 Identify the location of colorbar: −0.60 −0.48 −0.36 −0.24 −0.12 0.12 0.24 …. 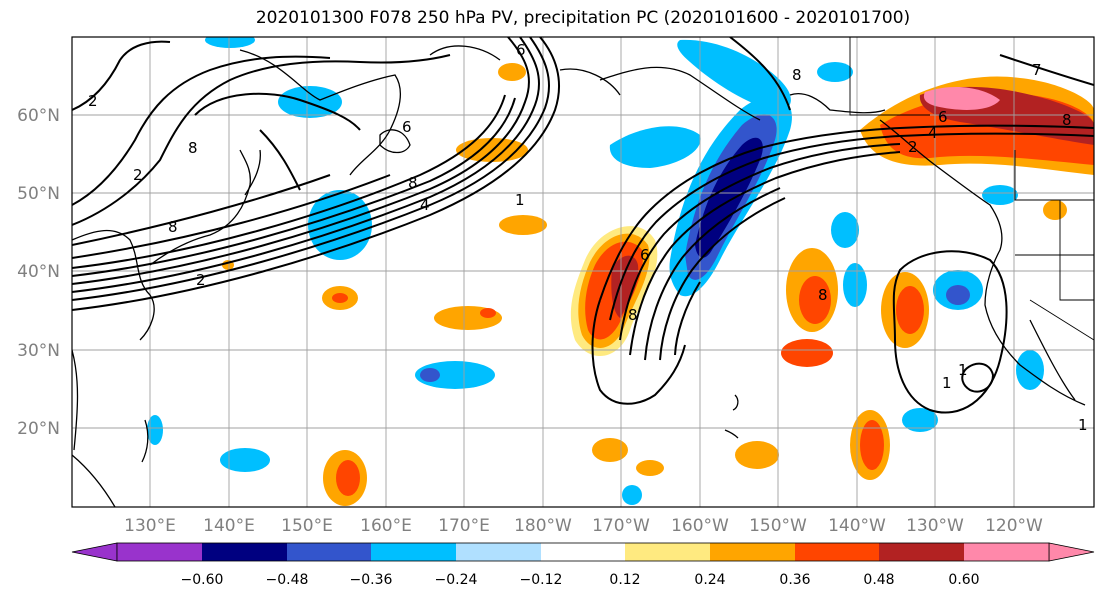
(583, 565).